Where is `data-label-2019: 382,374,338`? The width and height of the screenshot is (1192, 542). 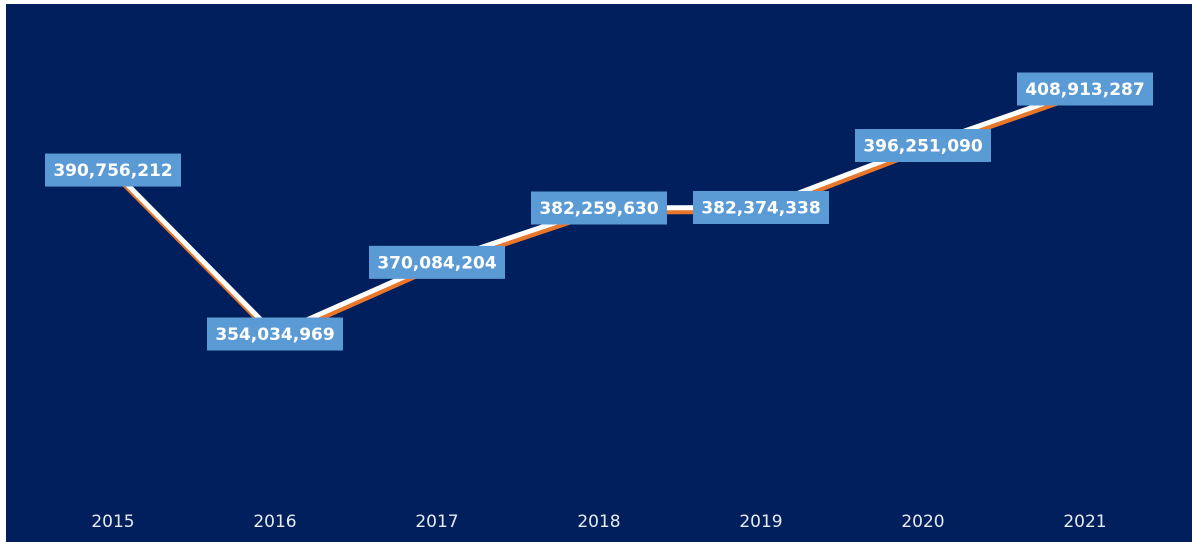 data-label-2019: 382,374,338 is located at coordinates (761, 207).